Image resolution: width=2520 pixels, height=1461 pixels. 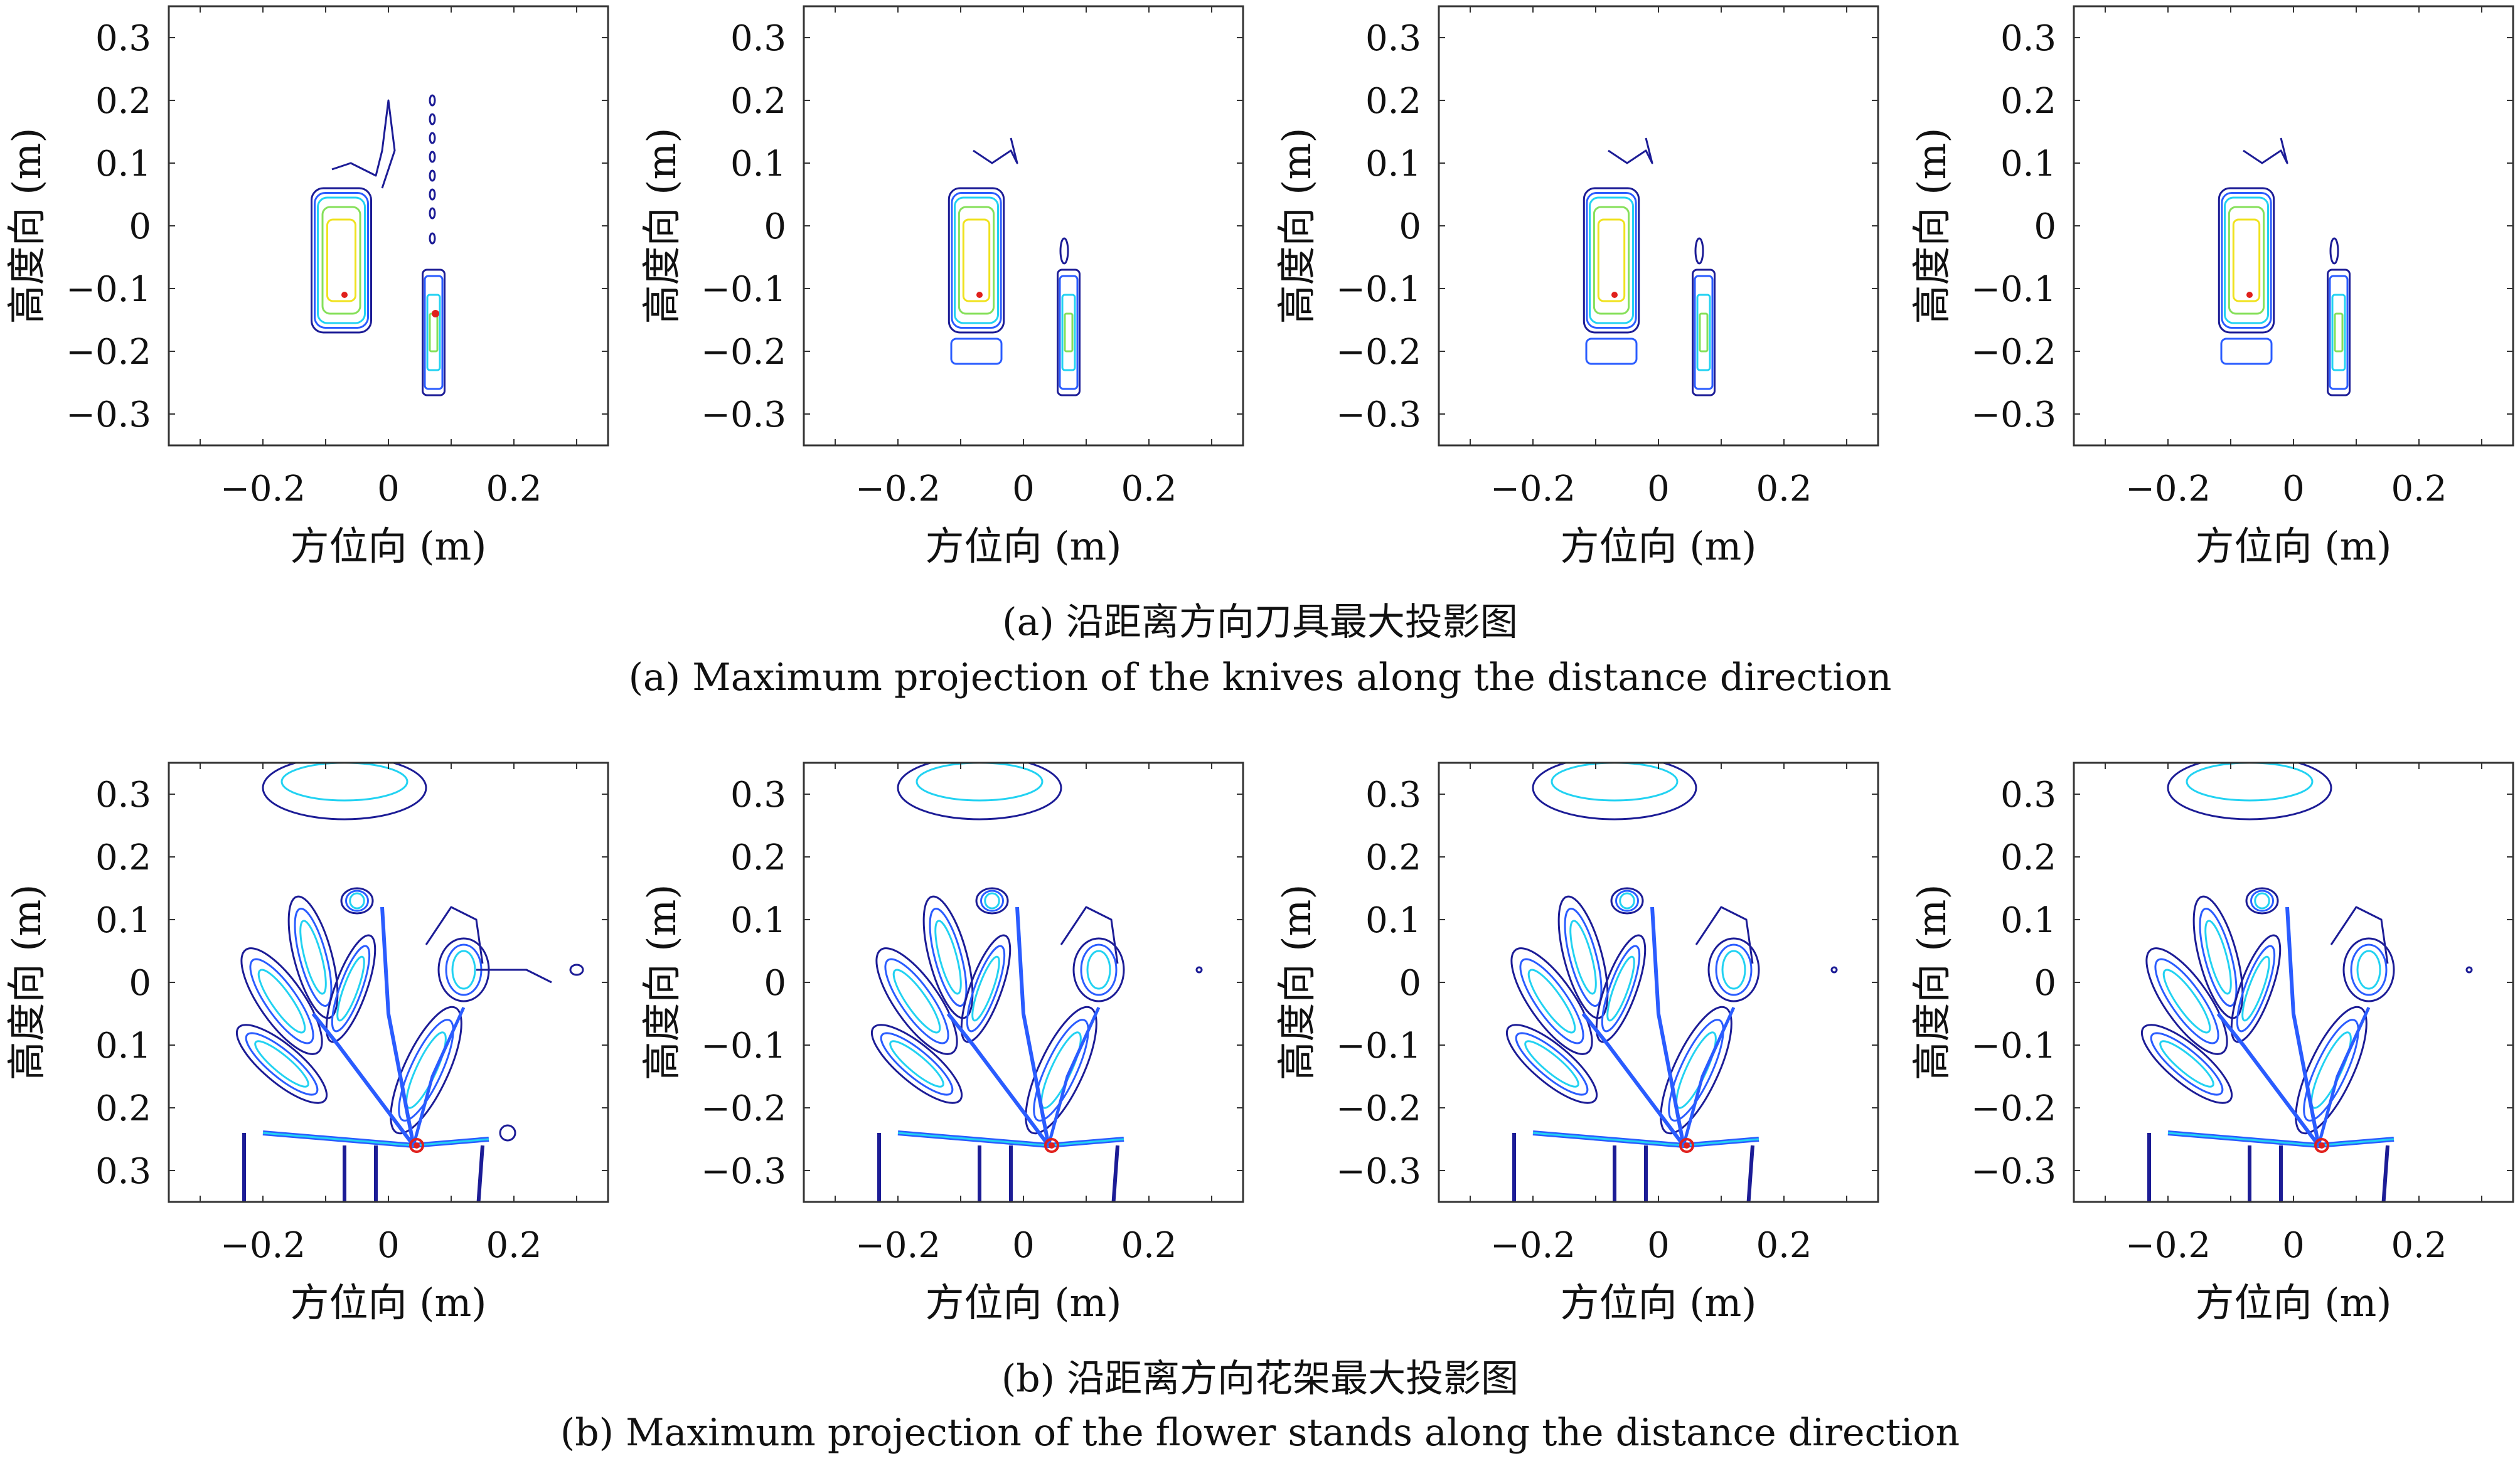 What do you see at coordinates (2250, 782) in the screenshot?
I see `top-edge-contour` at bounding box center [2250, 782].